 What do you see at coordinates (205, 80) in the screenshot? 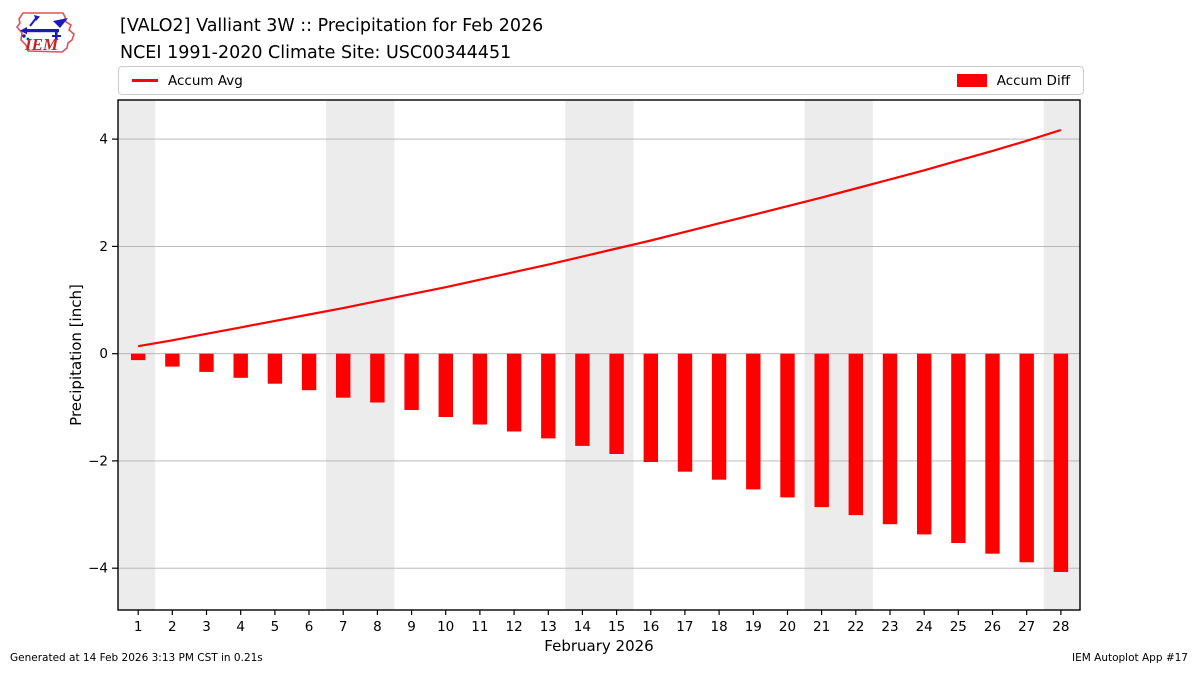
I see `legend-label-accum-avg: Accum Avg` at bounding box center [205, 80].